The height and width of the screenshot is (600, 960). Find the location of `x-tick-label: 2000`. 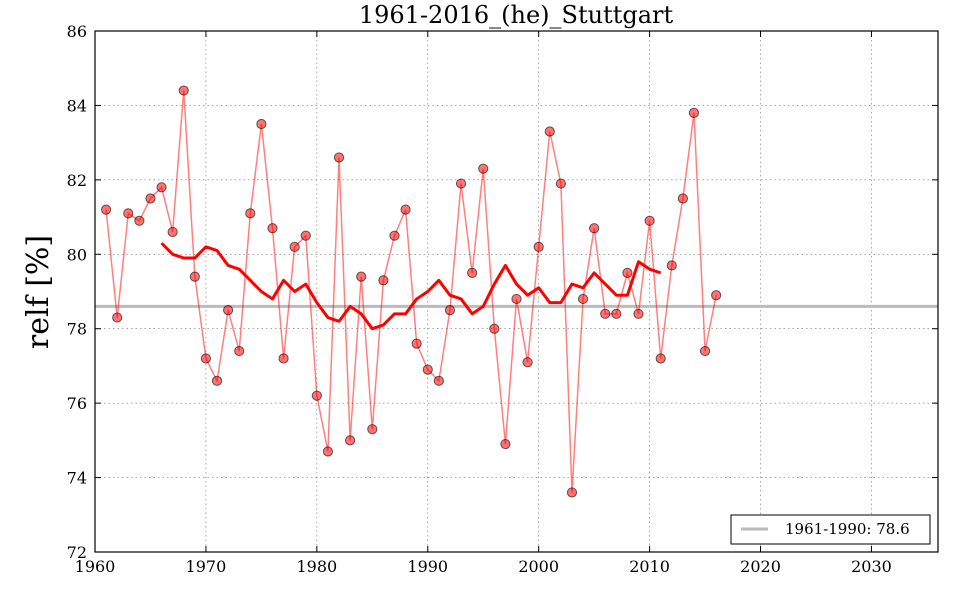

x-tick-label: 2000 is located at coordinates (538, 566).